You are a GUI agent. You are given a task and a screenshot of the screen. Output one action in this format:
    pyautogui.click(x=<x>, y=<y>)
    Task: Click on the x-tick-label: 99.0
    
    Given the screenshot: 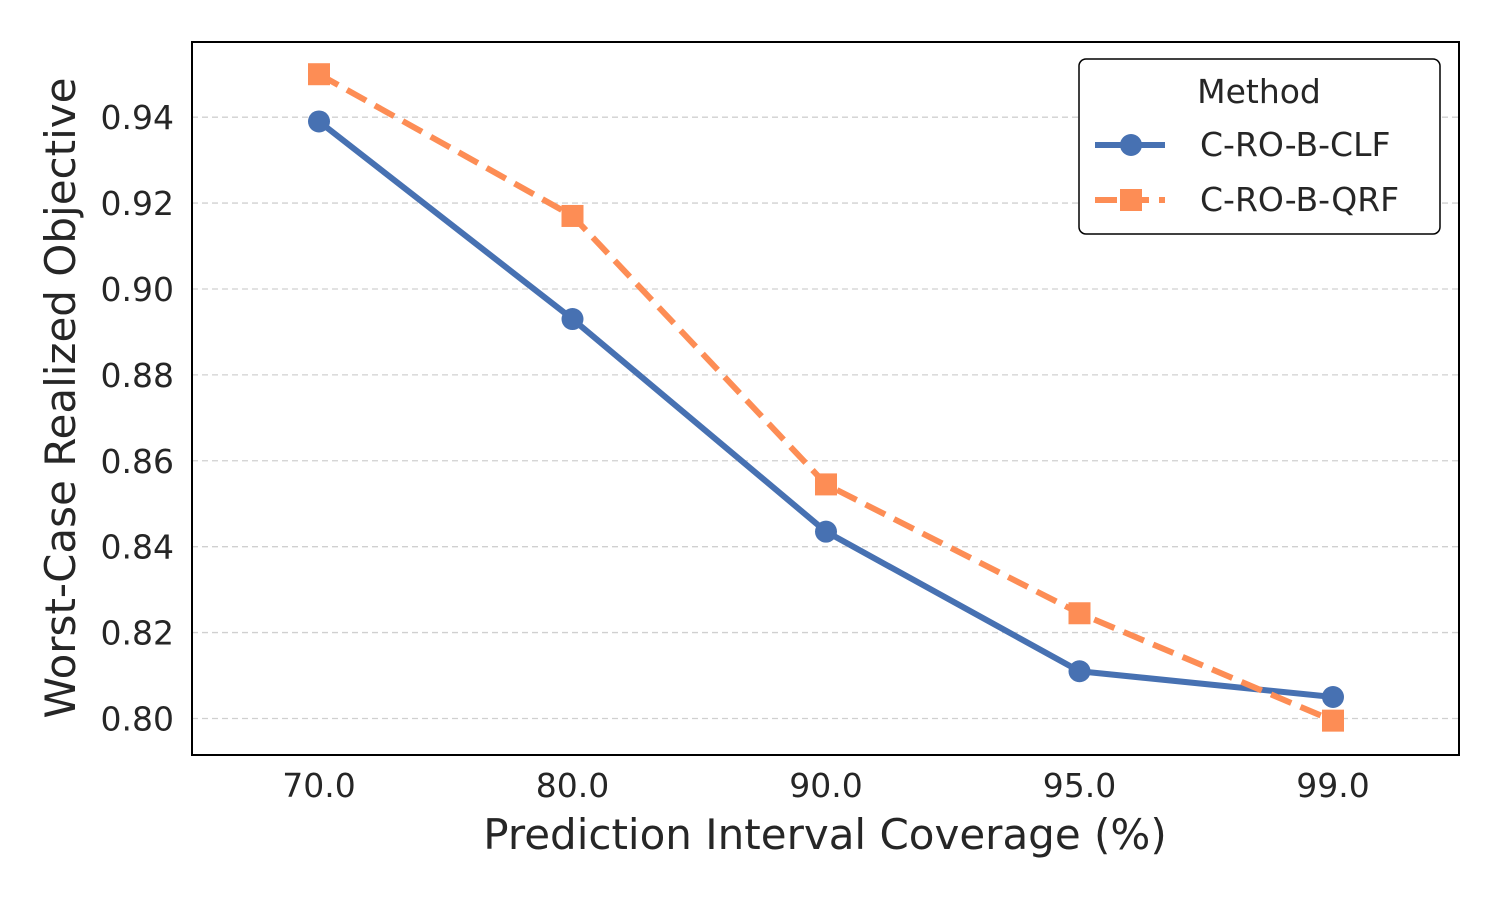 What is the action you would take?
    pyautogui.click(x=1332, y=785)
    